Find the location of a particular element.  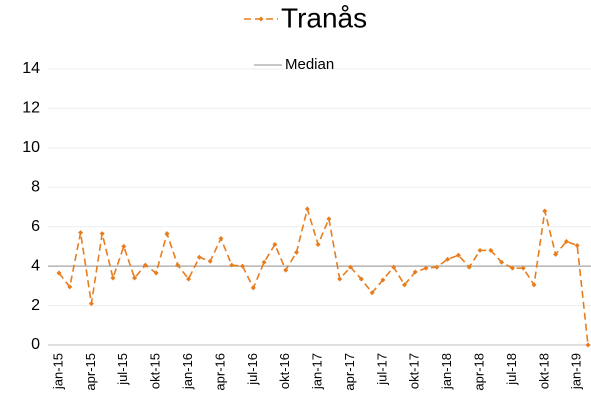

legend-marker is located at coordinates (261, 19).